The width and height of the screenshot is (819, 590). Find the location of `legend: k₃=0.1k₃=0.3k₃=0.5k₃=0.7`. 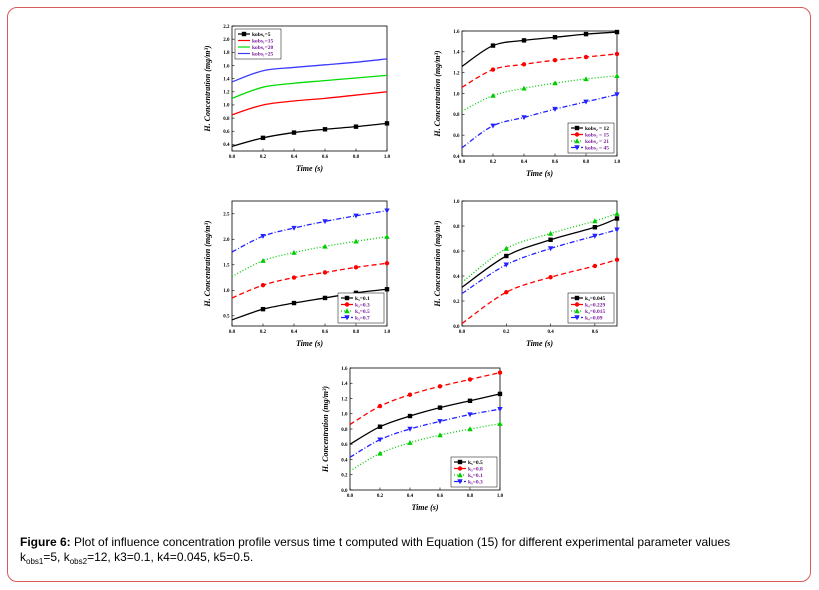

legend: k₃=0.1k₃=0.3k₃=0.5k₃=0.7 is located at coordinates (361, 308).